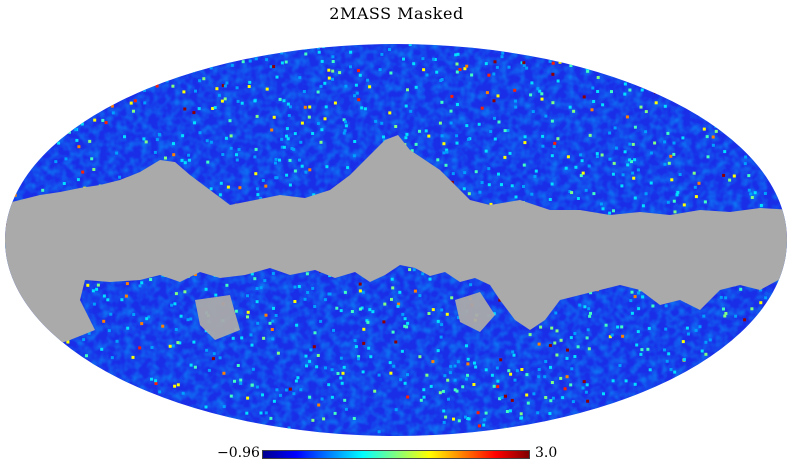 This screenshot has width=793, height=472. What do you see at coordinates (546, 453) in the screenshot?
I see `colorbar-max-label: 3.0` at bounding box center [546, 453].